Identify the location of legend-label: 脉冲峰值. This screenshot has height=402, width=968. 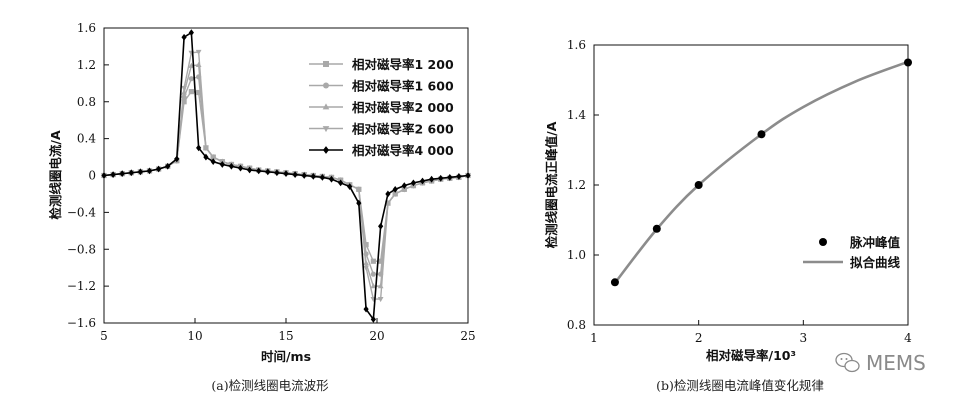
(875, 242).